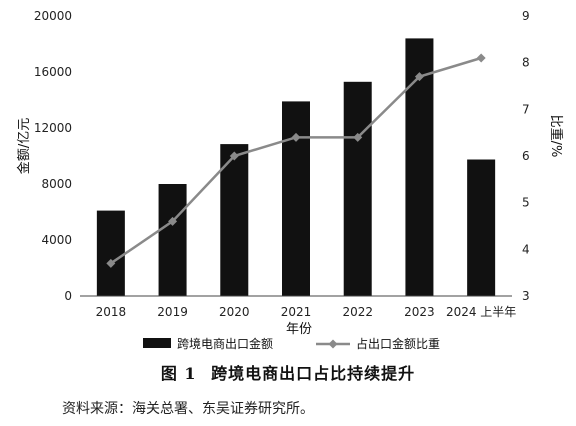 The image size is (576, 426). I want to click on left-tick-label: 0, so click(68, 296).